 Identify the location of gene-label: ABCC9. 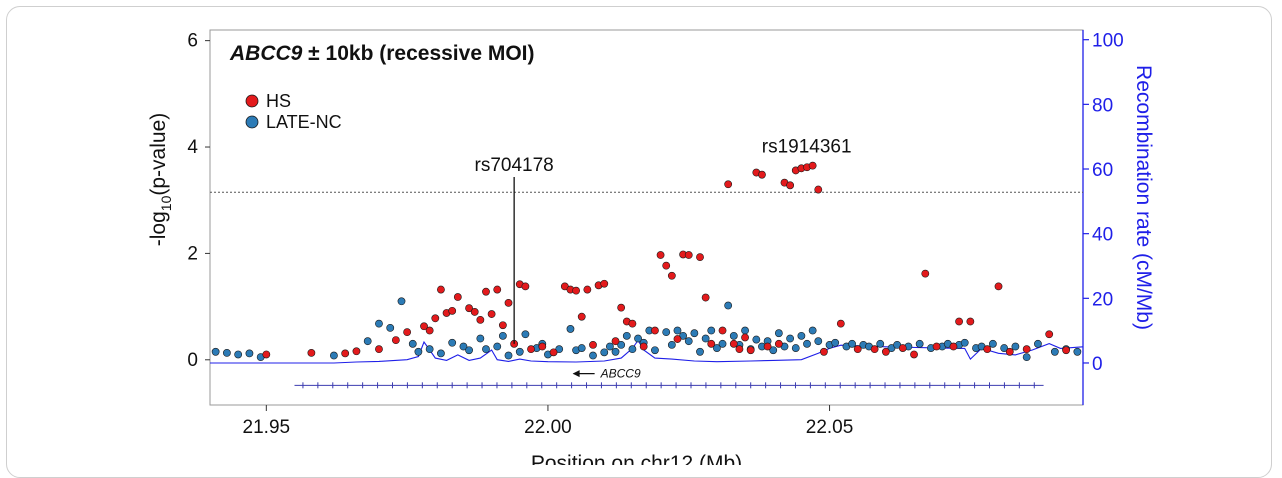
(620, 374).